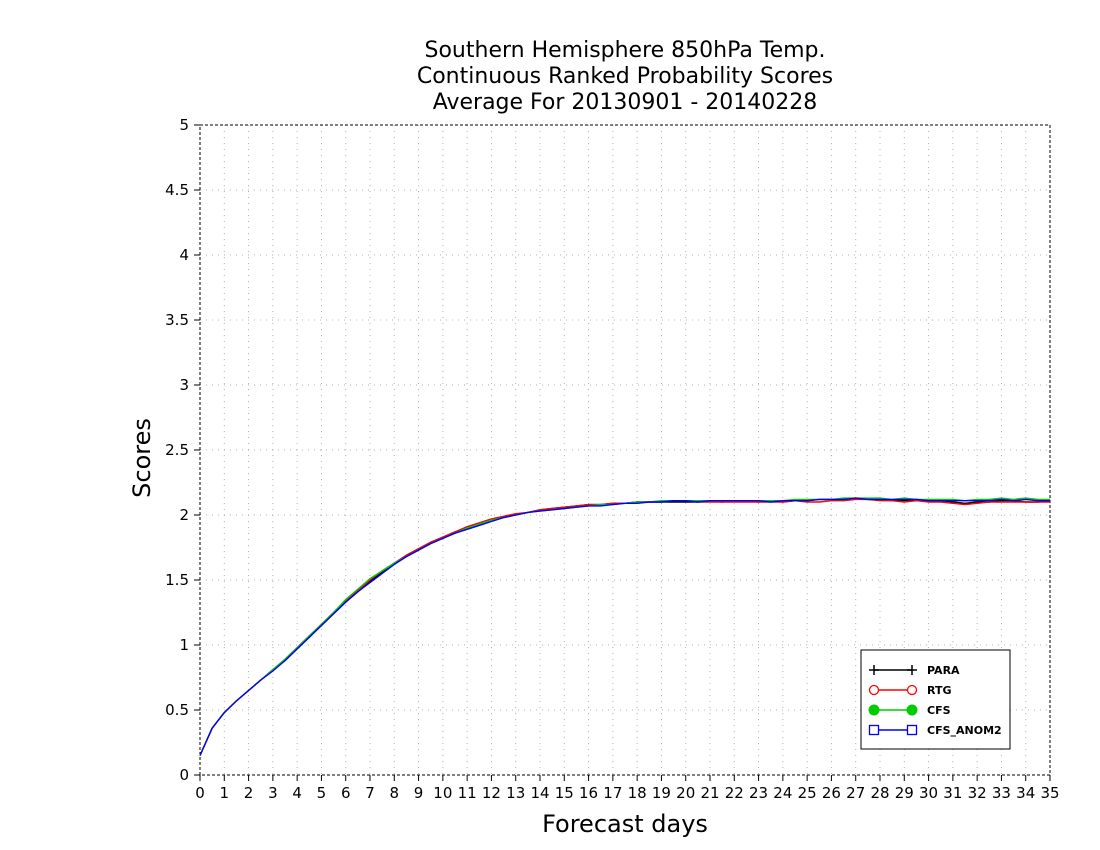 The width and height of the screenshot is (1100, 850). What do you see at coordinates (831, 793) in the screenshot?
I see `x-tick-label: 26` at bounding box center [831, 793].